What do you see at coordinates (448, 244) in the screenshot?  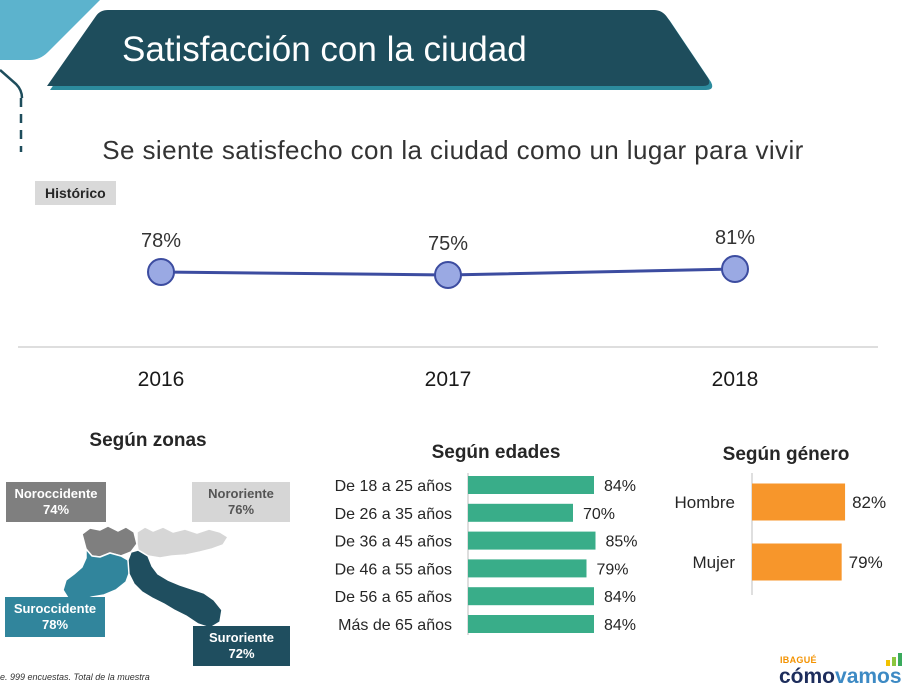 I see `data-label: 75%` at bounding box center [448, 244].